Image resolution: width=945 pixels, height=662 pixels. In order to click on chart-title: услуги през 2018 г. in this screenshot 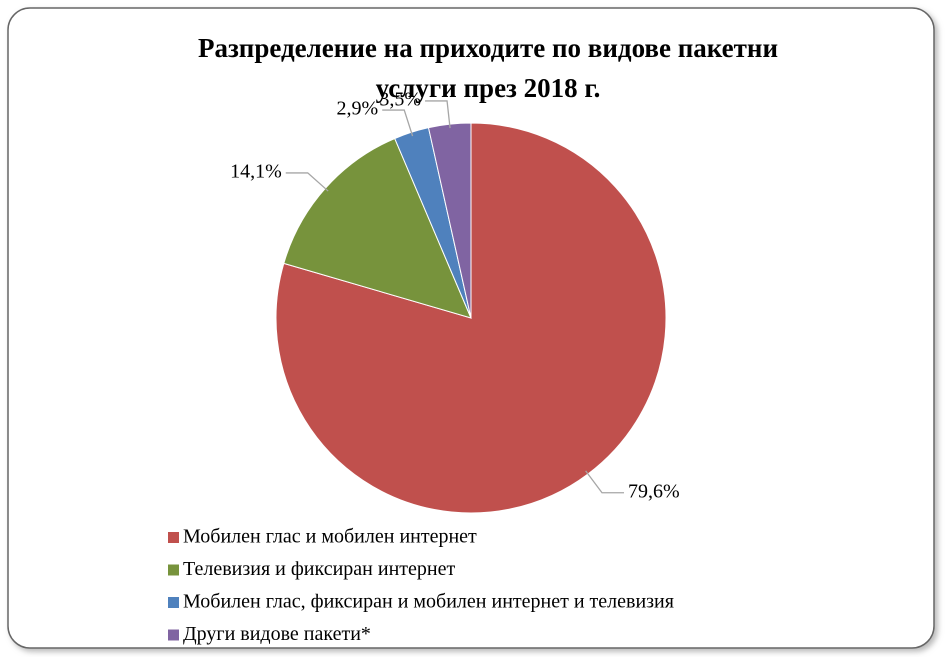, I will do `click(488, 88)`.